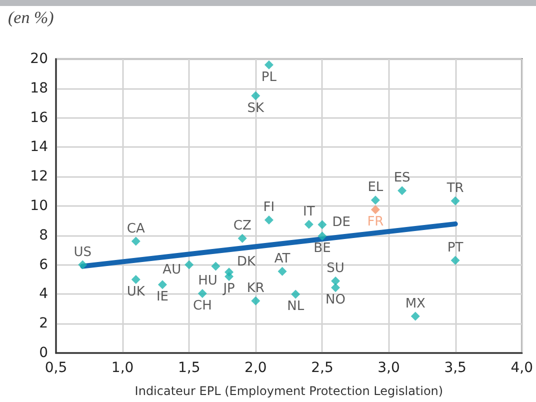  Describe the element at coordinates (39, 88) in the screenshot. I see `y-tick-label: 18` at that location.